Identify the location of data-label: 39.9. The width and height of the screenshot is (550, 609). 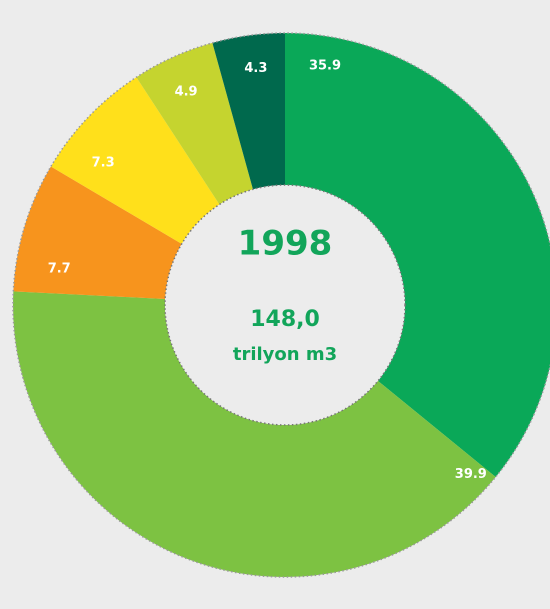
(471, 474).